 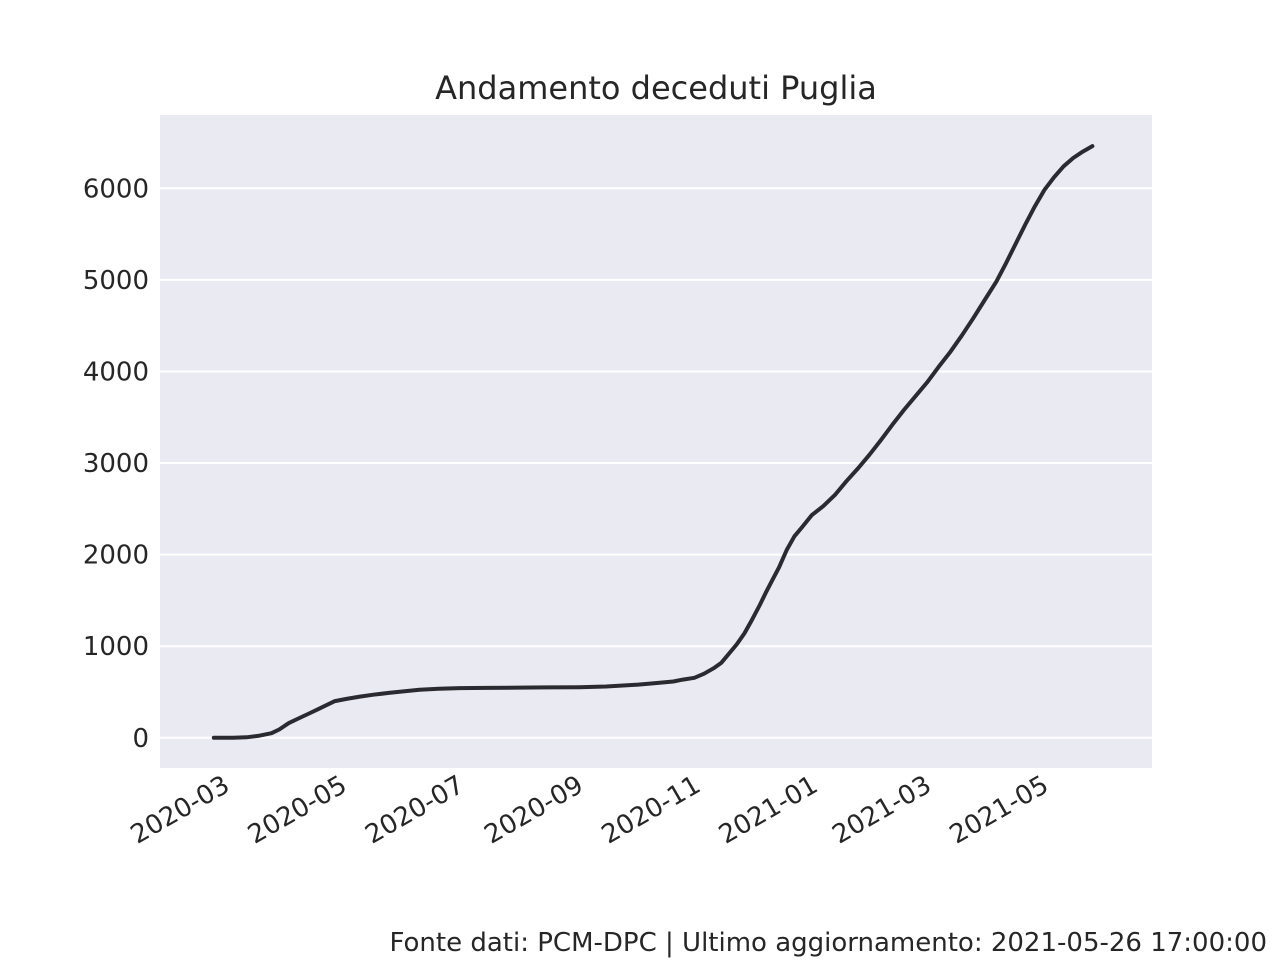 What do you see at coordinates (656, 88) in the screenshot?
I see `chart-title: Andamento deceduti Puglia` at bounding box center [656, 88].